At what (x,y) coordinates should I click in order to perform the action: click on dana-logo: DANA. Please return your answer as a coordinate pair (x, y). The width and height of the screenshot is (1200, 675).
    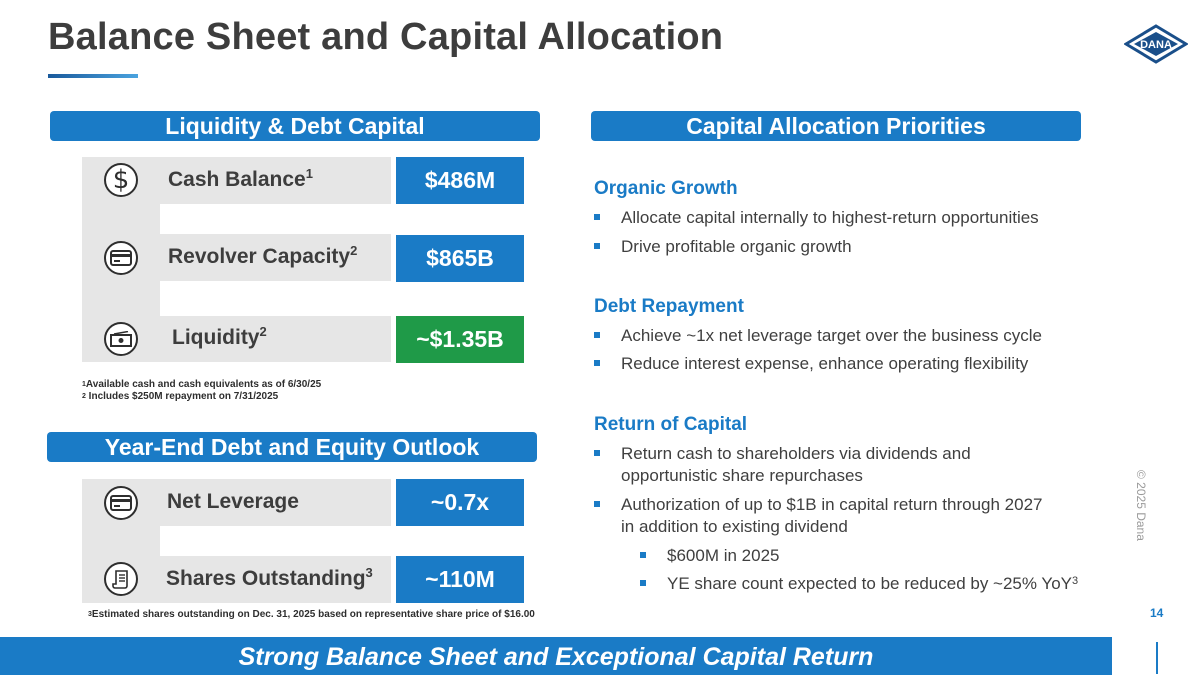
    Looking at the image, I should click on (1156, 44).